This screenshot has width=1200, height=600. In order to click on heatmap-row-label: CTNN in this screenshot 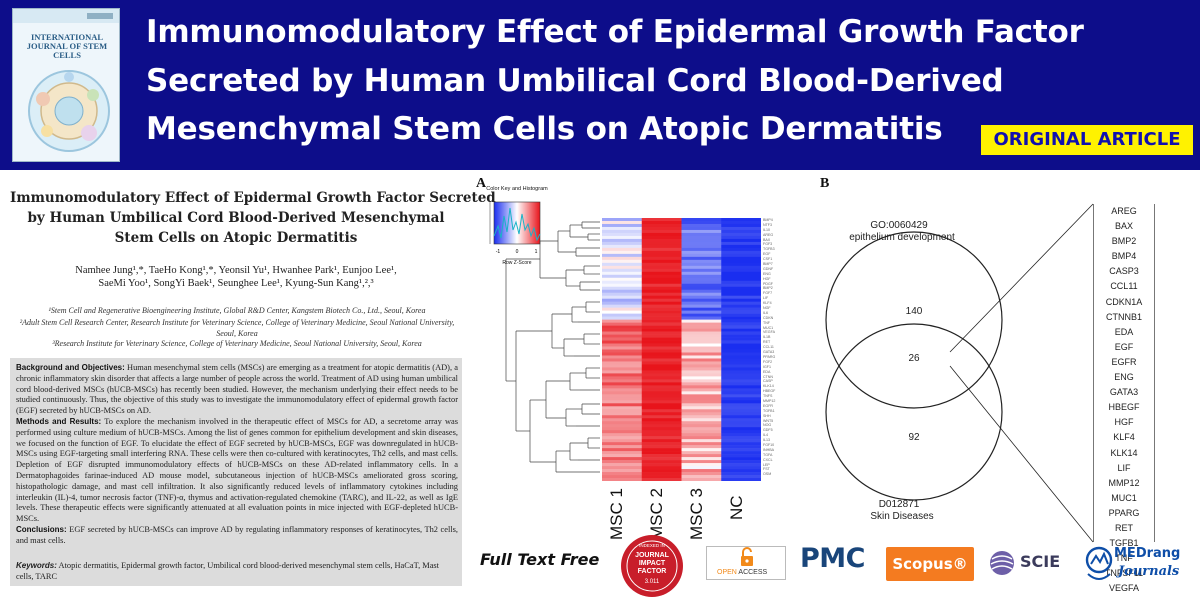, I will do `click(768, 376)`.